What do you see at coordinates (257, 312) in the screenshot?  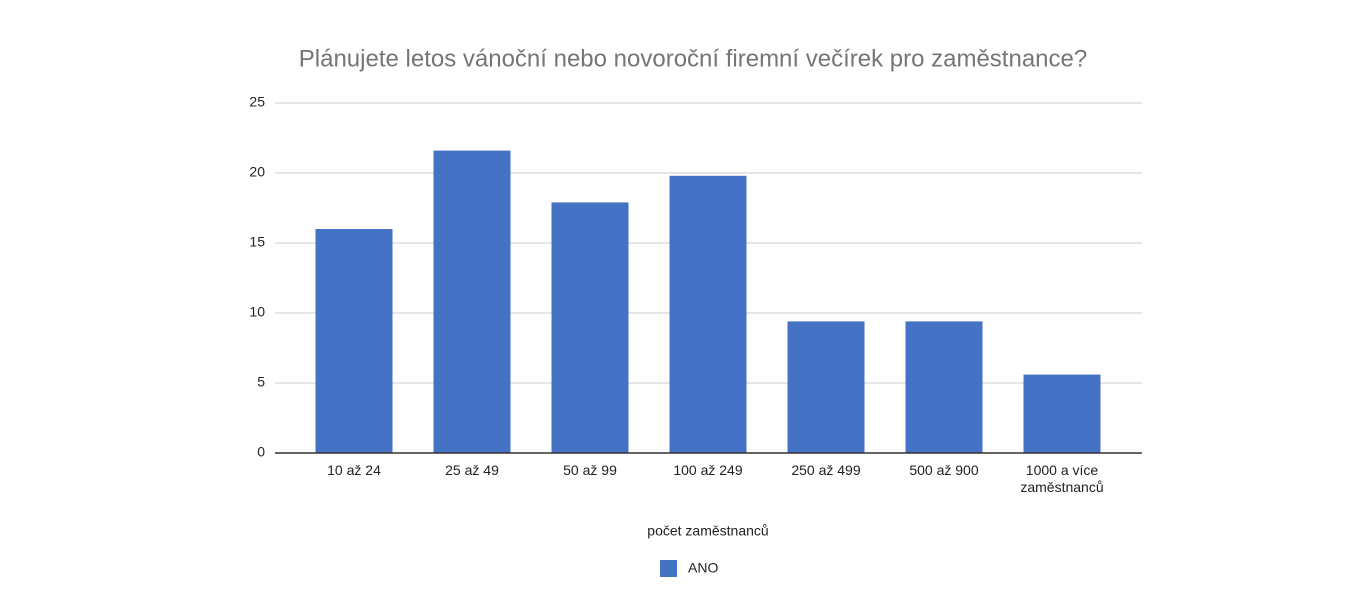 I see `y-tick-label: 10` at bounding box center [257, 312].